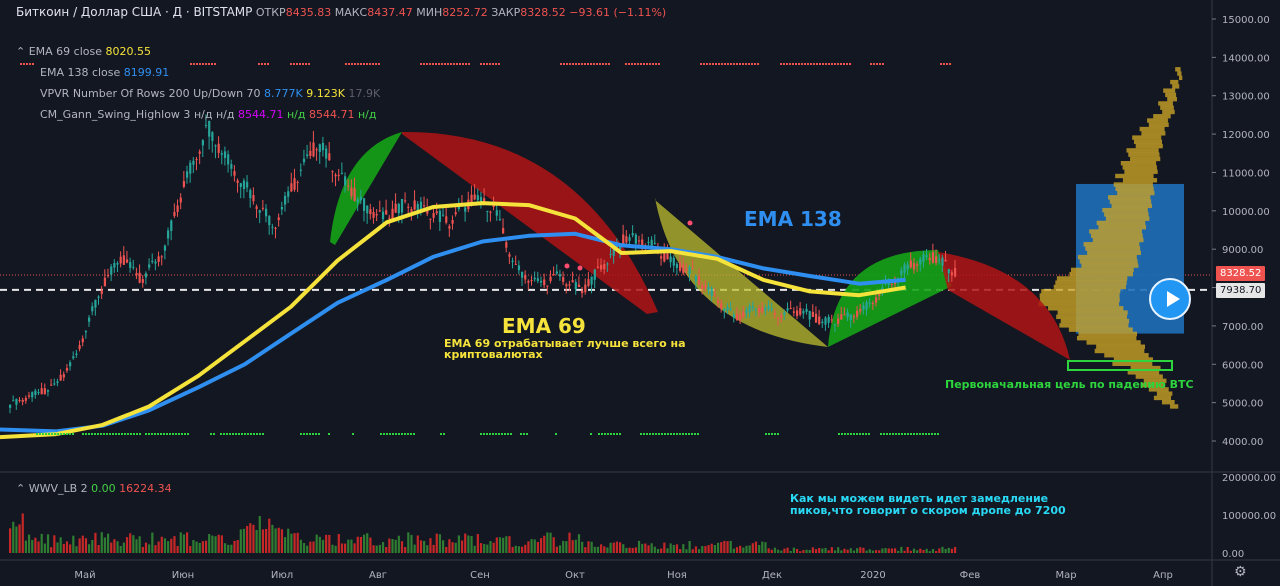  I want to click on slowdown-line1: Как мы можем видеть идет замедление, so click(919, 498).